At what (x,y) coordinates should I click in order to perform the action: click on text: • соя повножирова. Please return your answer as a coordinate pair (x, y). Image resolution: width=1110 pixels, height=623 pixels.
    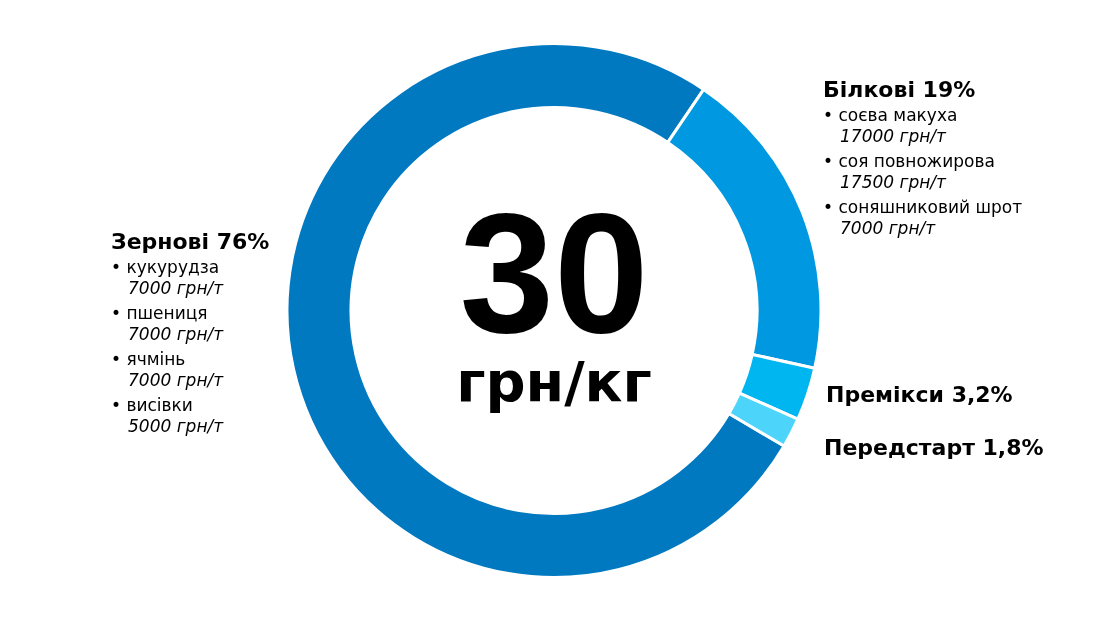
    Looking at the image, I should click on (909, 161).